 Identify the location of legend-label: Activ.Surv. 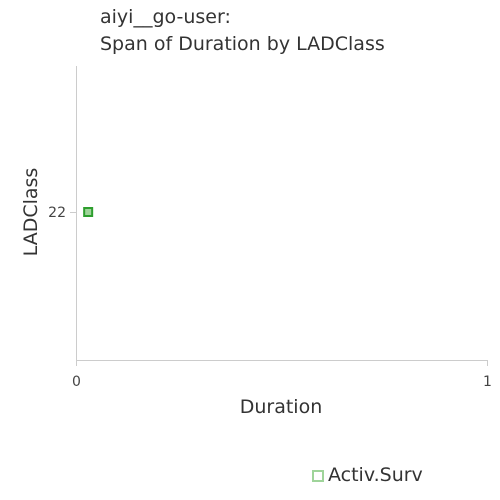
(375, 475).